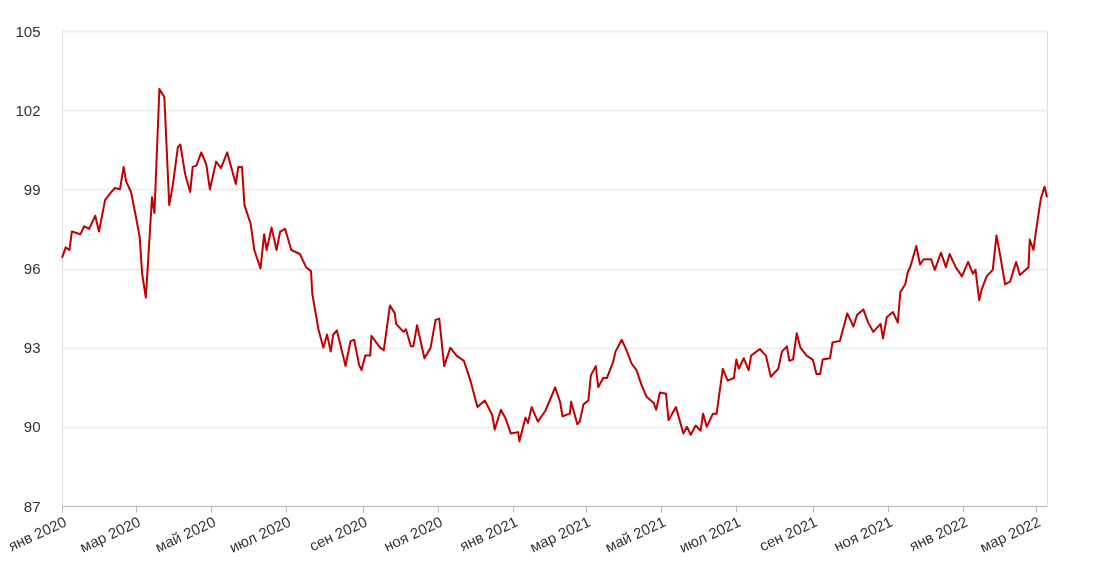 This screenshot has height=583, width=1100. I want to click on y-tick-label: 105, so click(28, 31).